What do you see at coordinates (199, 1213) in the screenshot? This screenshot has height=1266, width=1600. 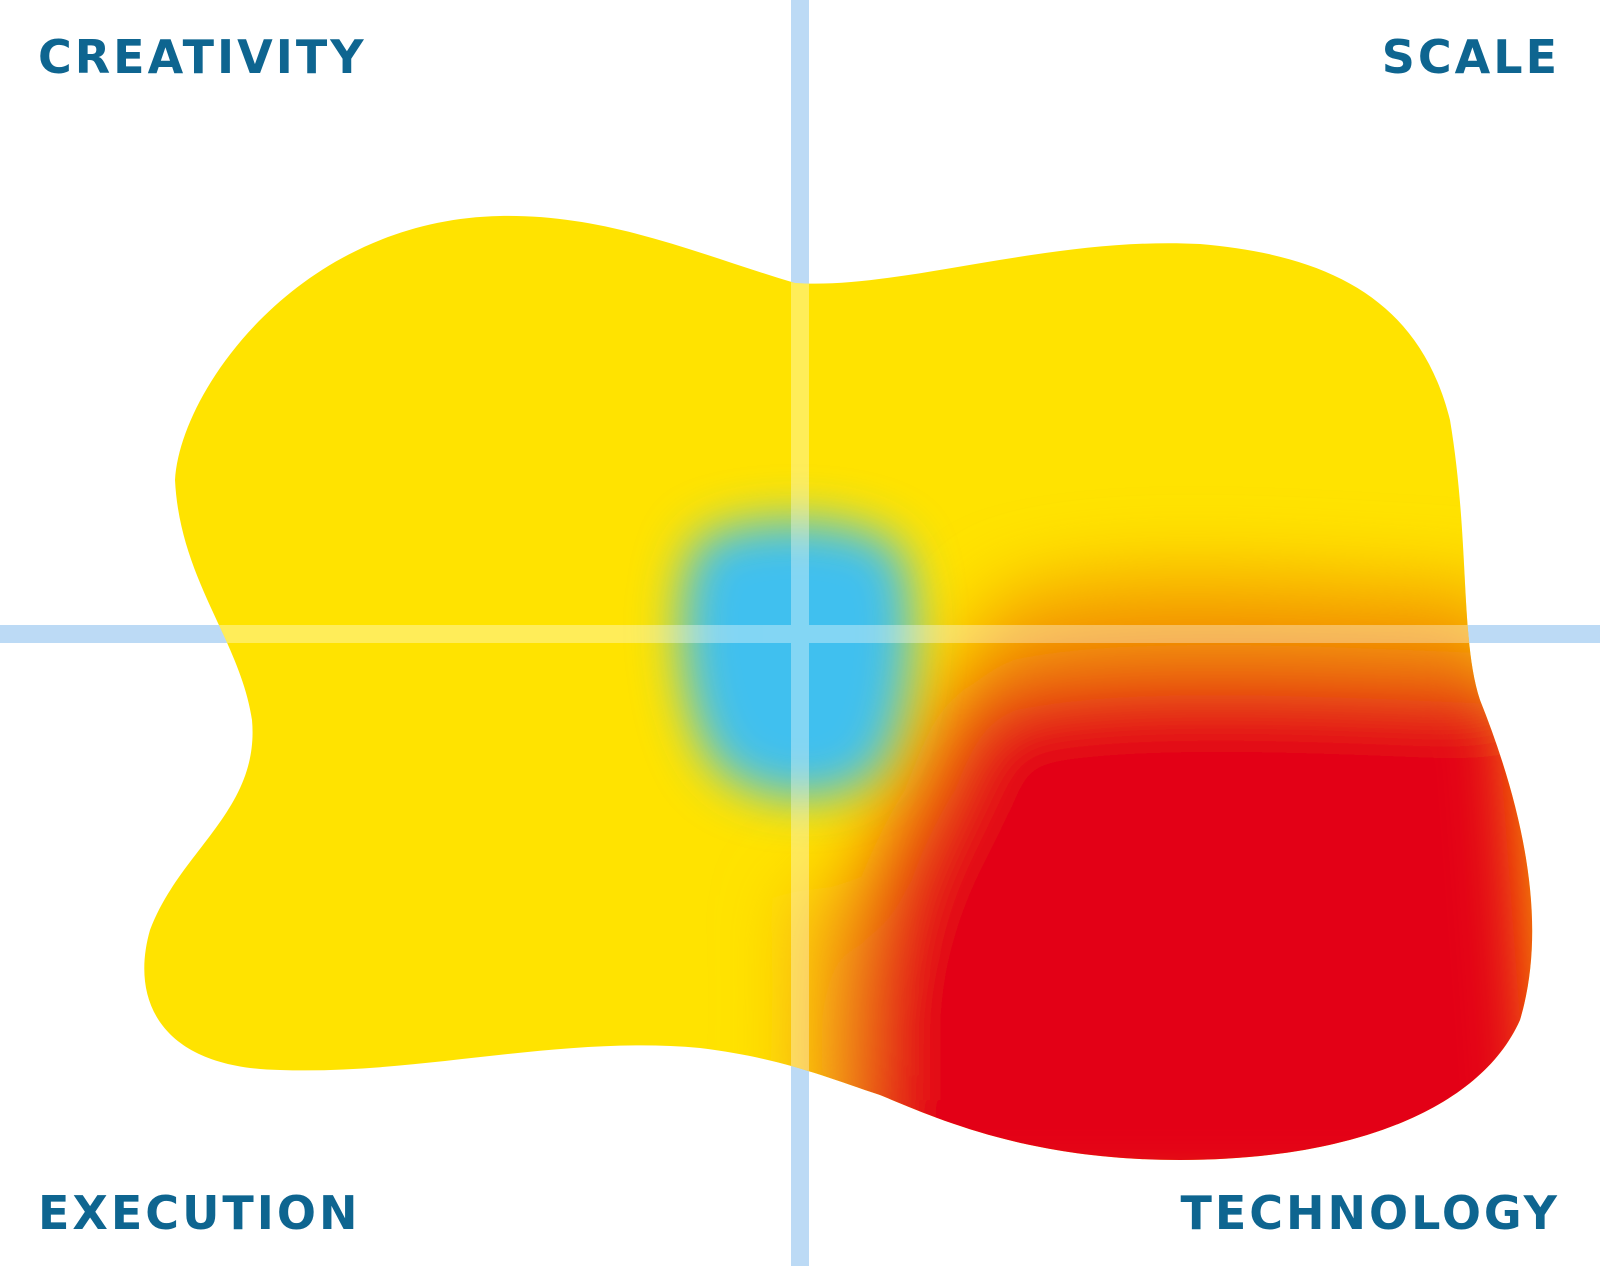 I see `label-execution: EXECUTION` at bounding box center [199, 1213].